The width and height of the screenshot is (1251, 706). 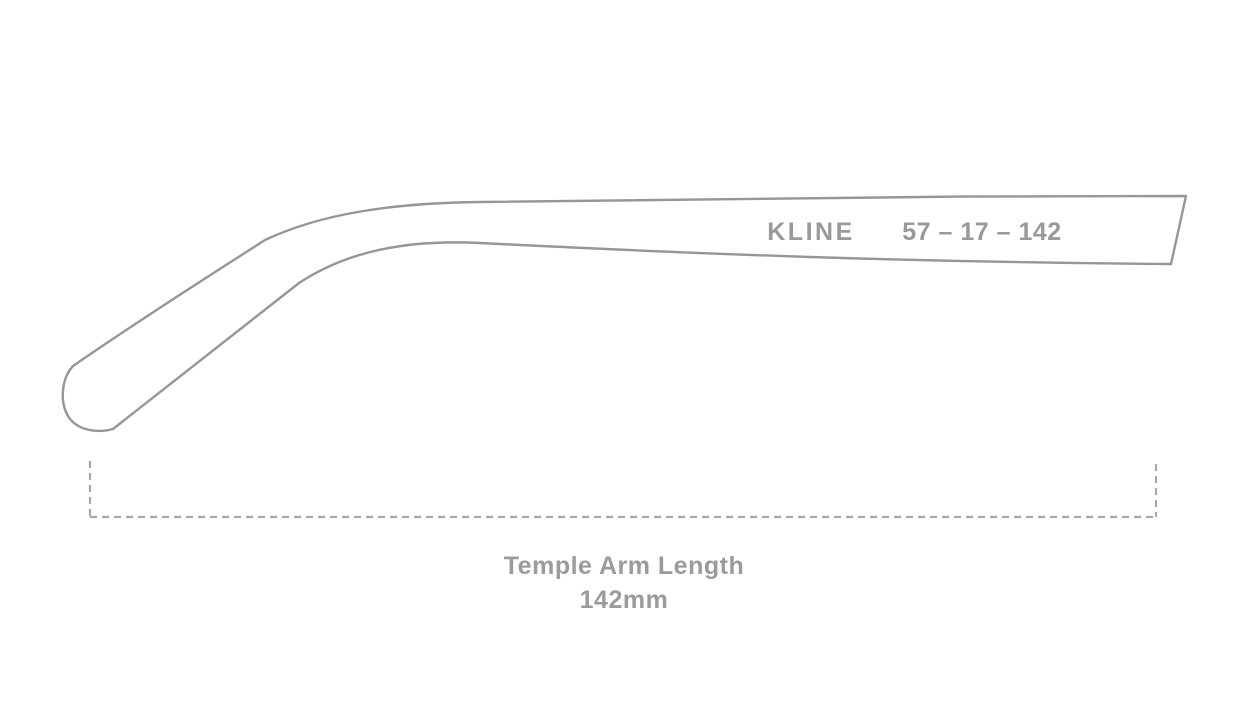 What do you see at coordinates (623, 490) in the screenshot?
I see `dimension-bracket` at bounding box center [623, 490].